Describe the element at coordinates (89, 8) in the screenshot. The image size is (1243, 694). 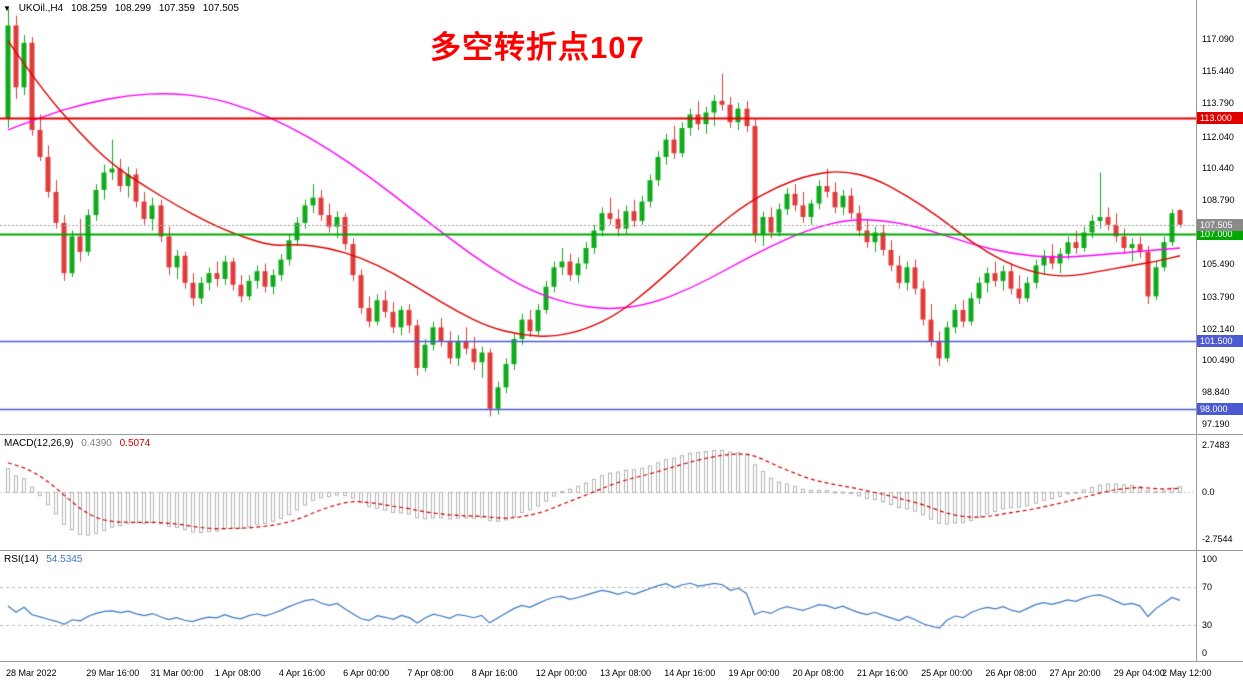
I see `ohlc-open: 108.259` at that location.